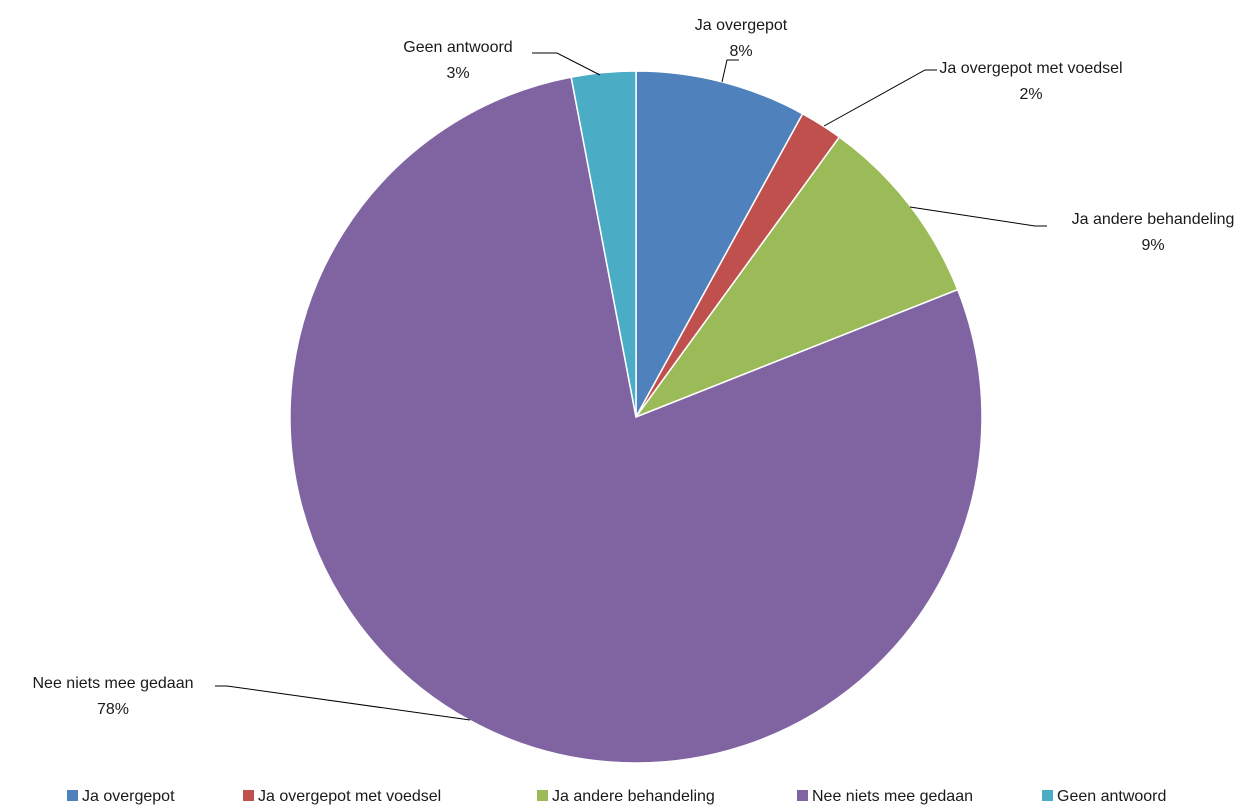 The height and width of the screenshot is (811, 1259). Describe the element at coordinates (1030, 68) in the screenshot. I see `data-label-name-ja-overgepot-met-voedsel: Ja overgepot met voedsel` at that location.